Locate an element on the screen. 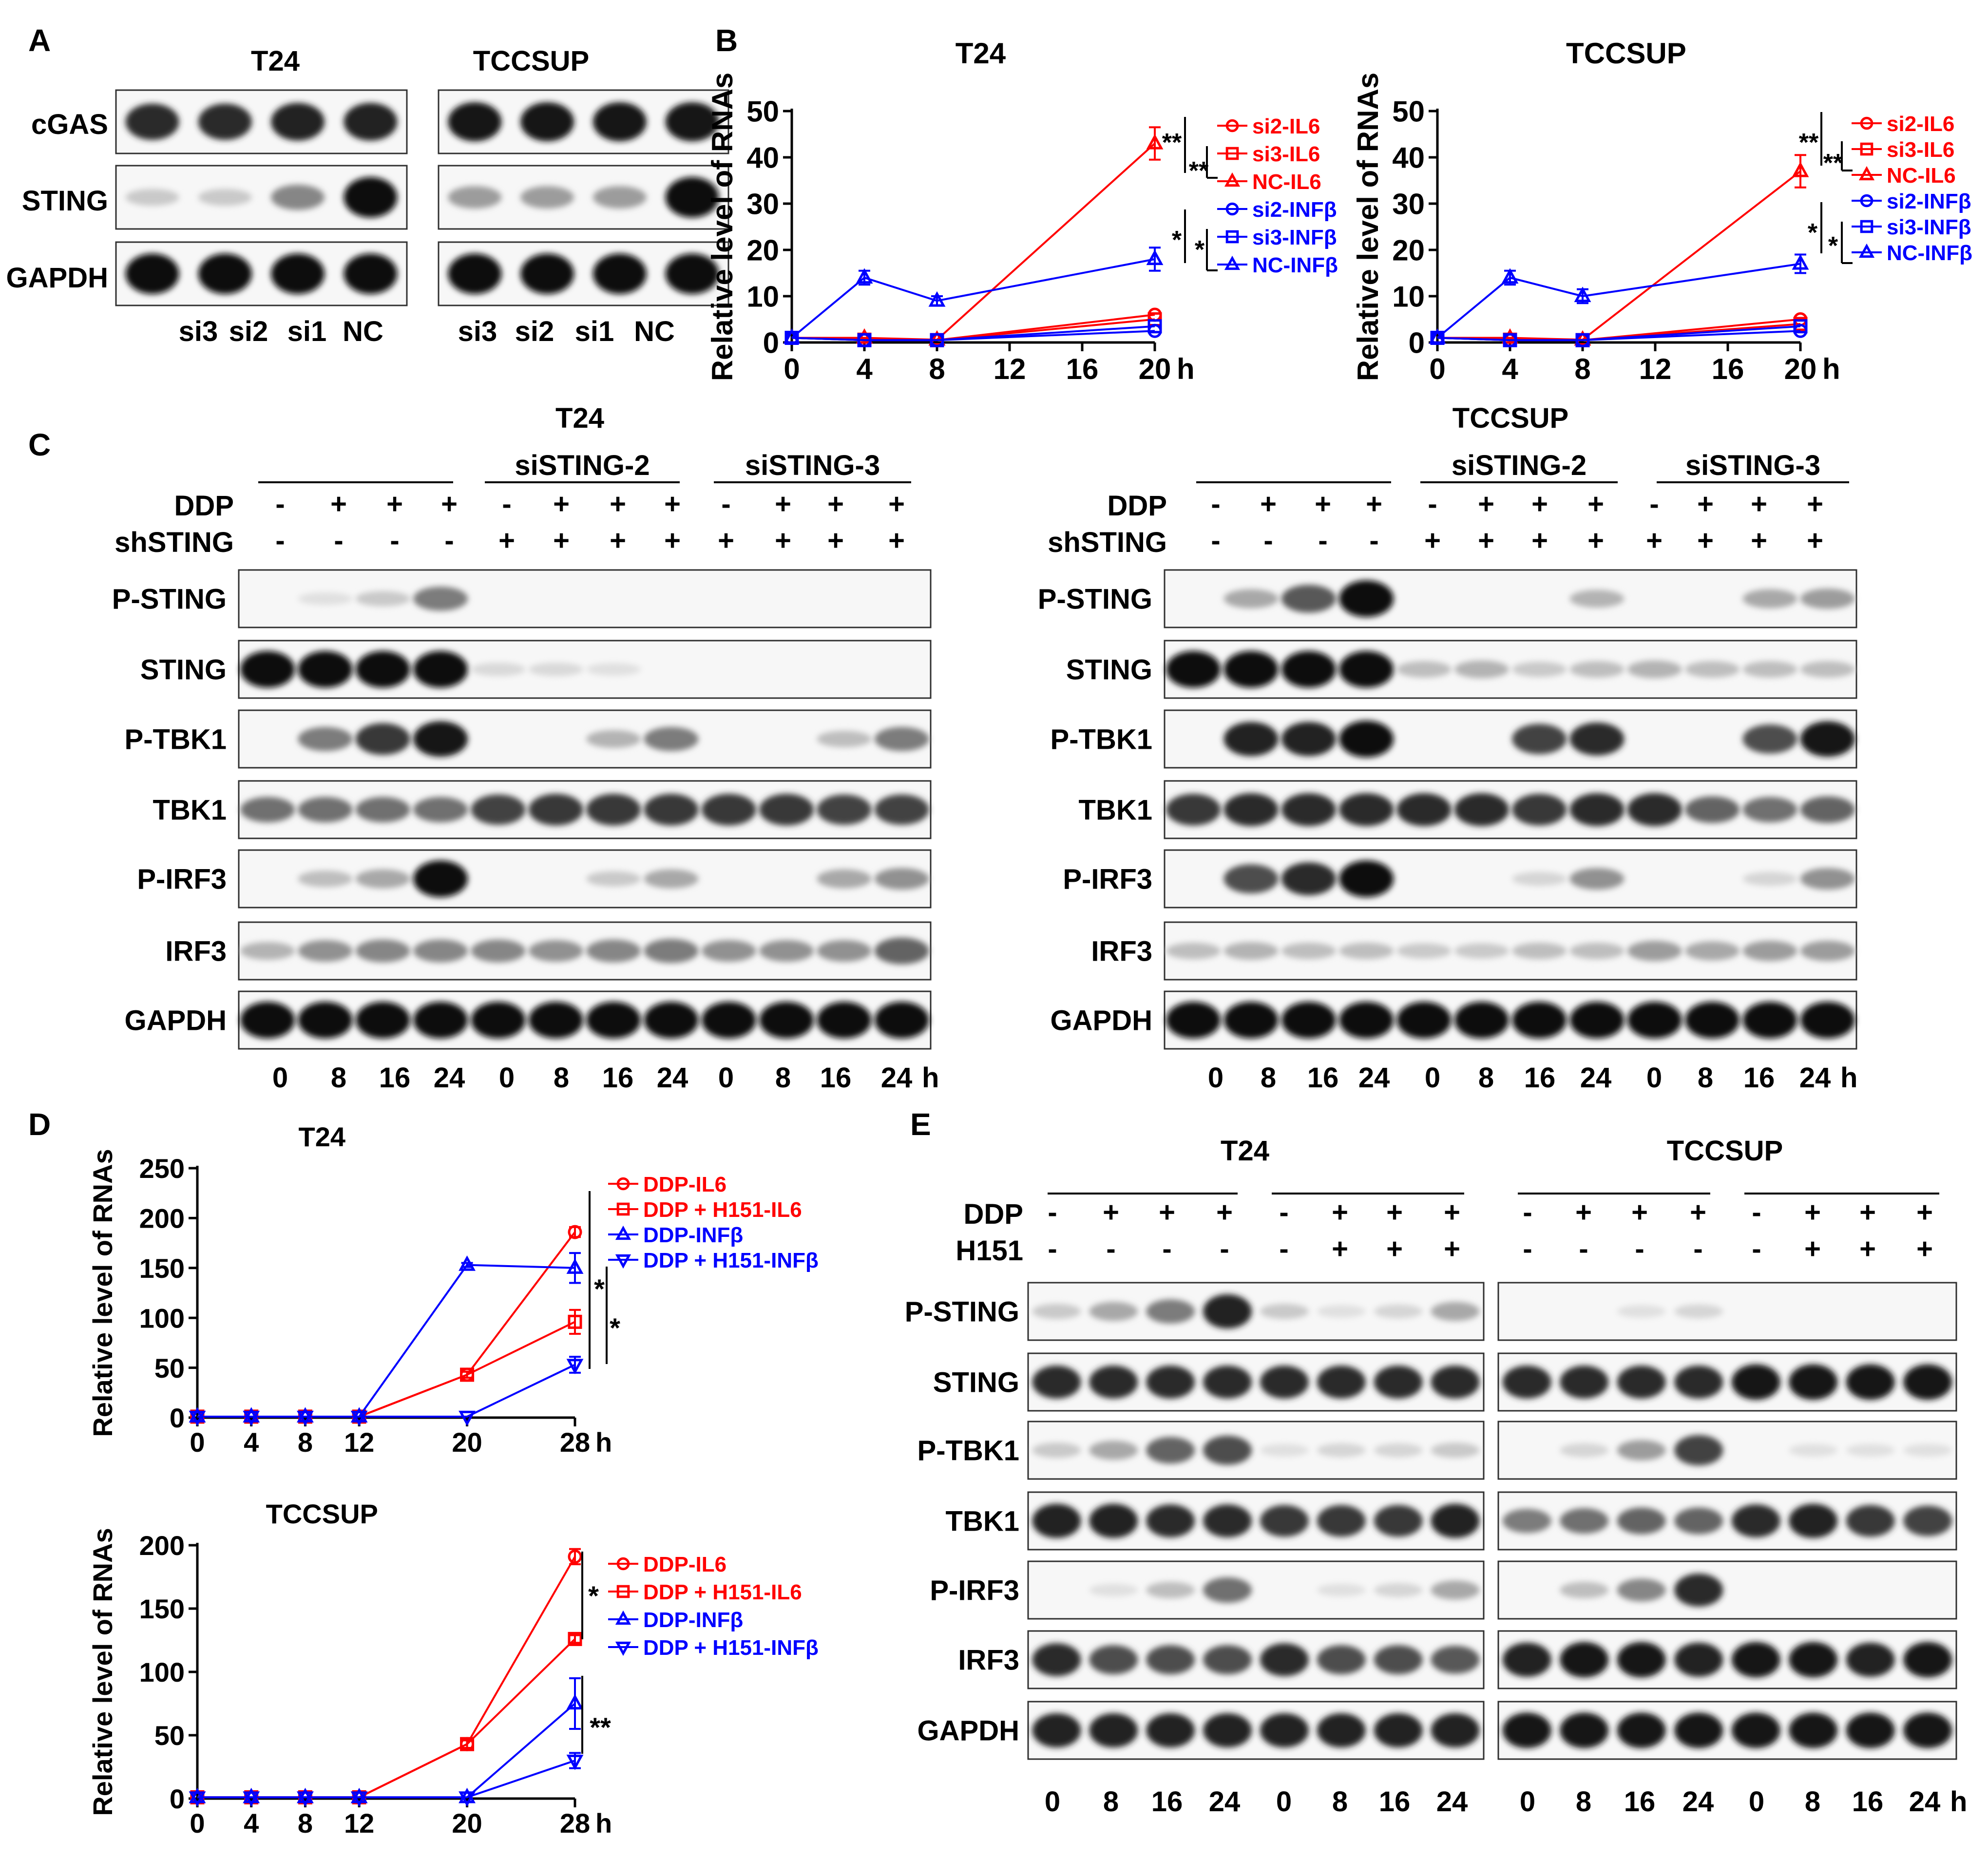  blot-label: P-STING is located at coordinates (962, 1311).